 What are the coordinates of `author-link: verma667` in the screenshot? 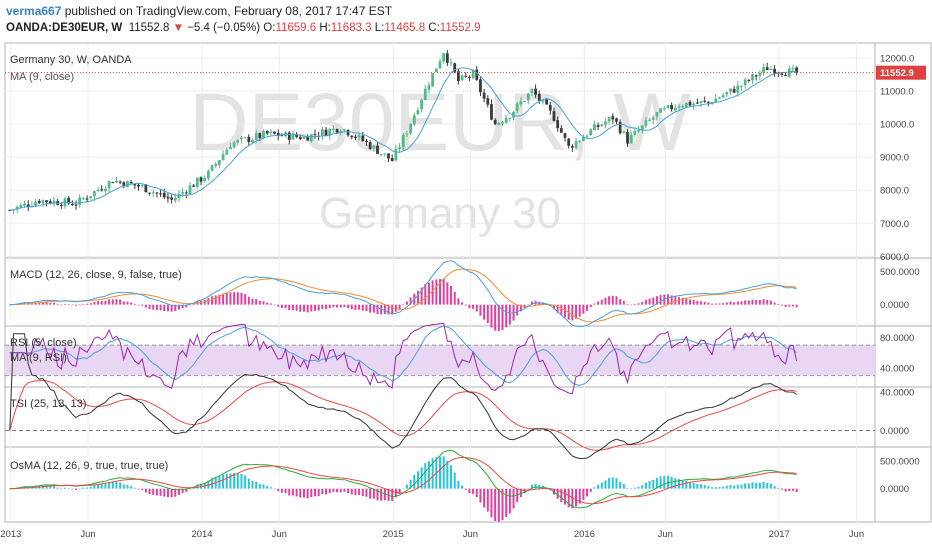 It's located at (34, 11).